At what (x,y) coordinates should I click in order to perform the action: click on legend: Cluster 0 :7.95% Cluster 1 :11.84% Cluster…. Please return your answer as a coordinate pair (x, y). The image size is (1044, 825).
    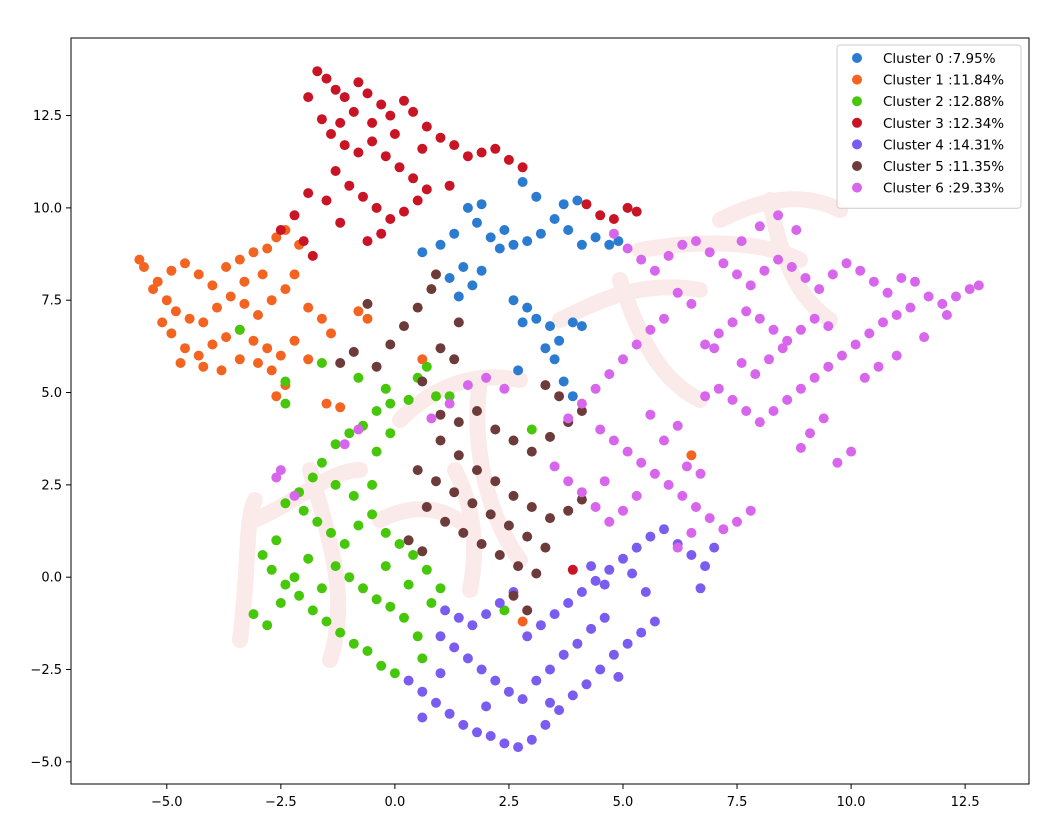
    Looking at the image, I should click on (929, 126).